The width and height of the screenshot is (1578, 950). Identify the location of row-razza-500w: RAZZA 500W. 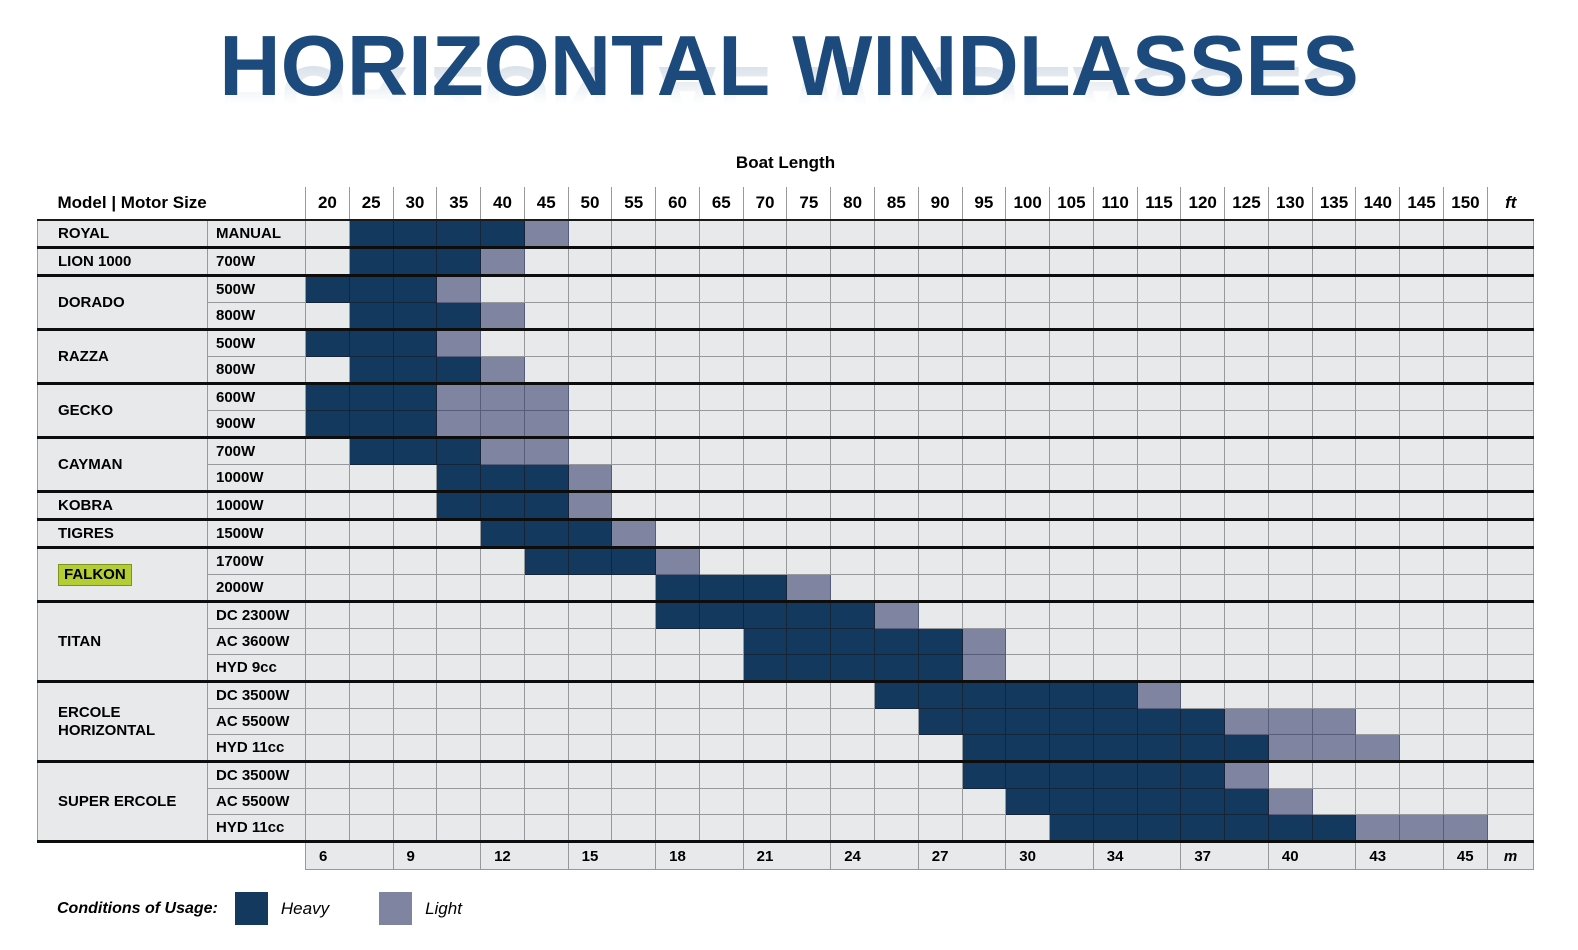
(785, 357).